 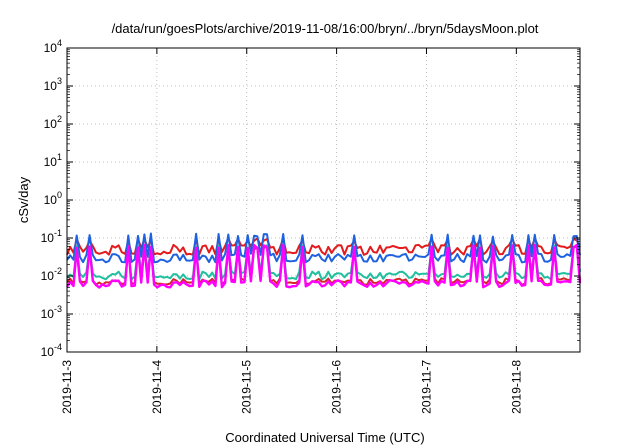 What do you see at coordinates (157, 387) in the screenshot?
I see `x-tick-label: 2019-11-4` at bounding box center [157, 387].